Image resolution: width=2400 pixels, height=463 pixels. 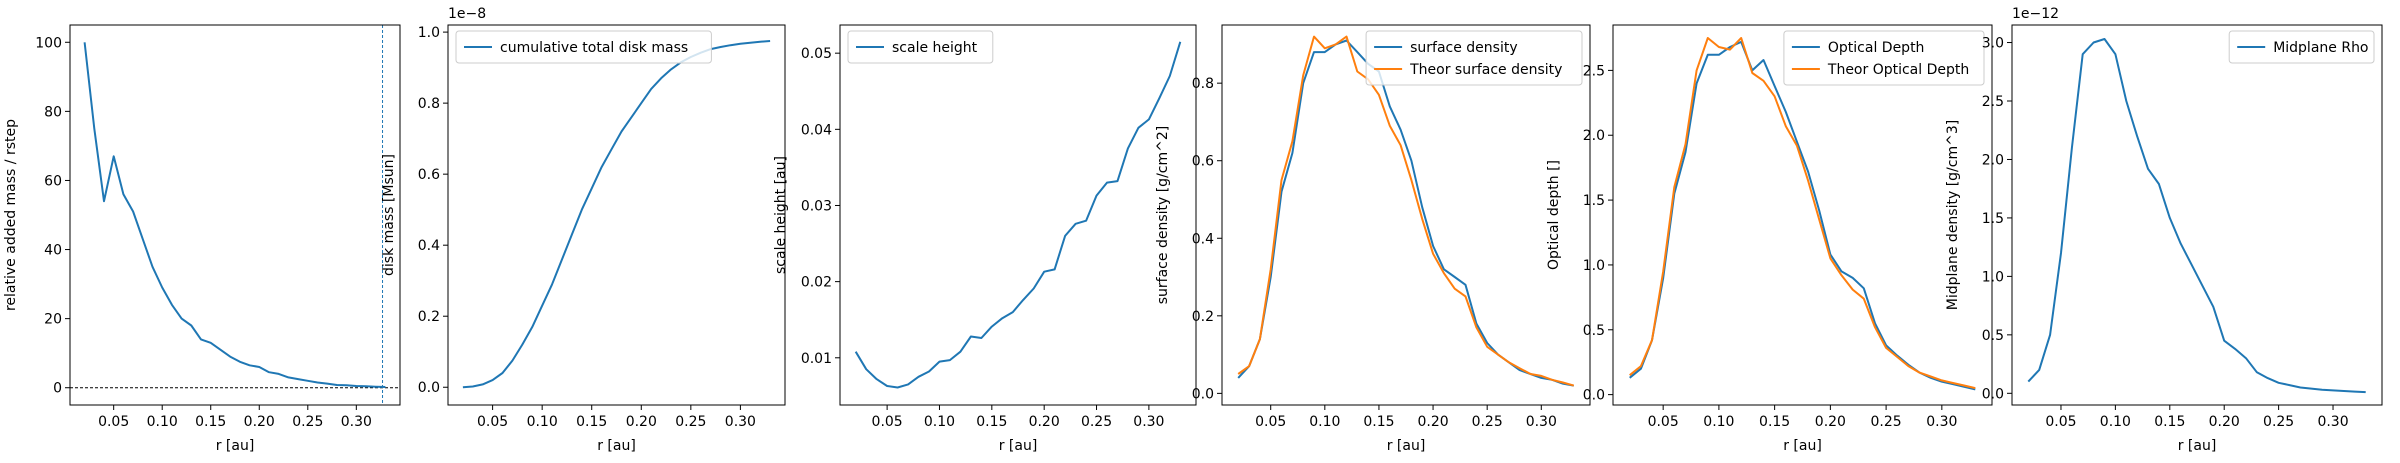 I want to click on y-tick-label: 0.5, so click(x=1594, y=331).